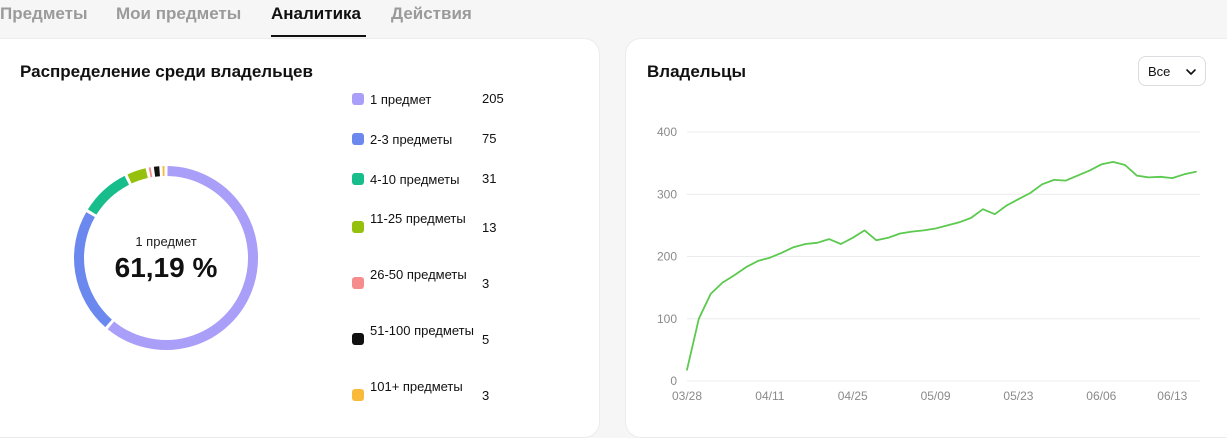 Image resolution: width=1227 pixels, height=438 pixels. What do you see at coordinates (437, 284) in the screenshot?
I see `legend-item: 26-50 предметы 3` at bounding box center [437, 284].